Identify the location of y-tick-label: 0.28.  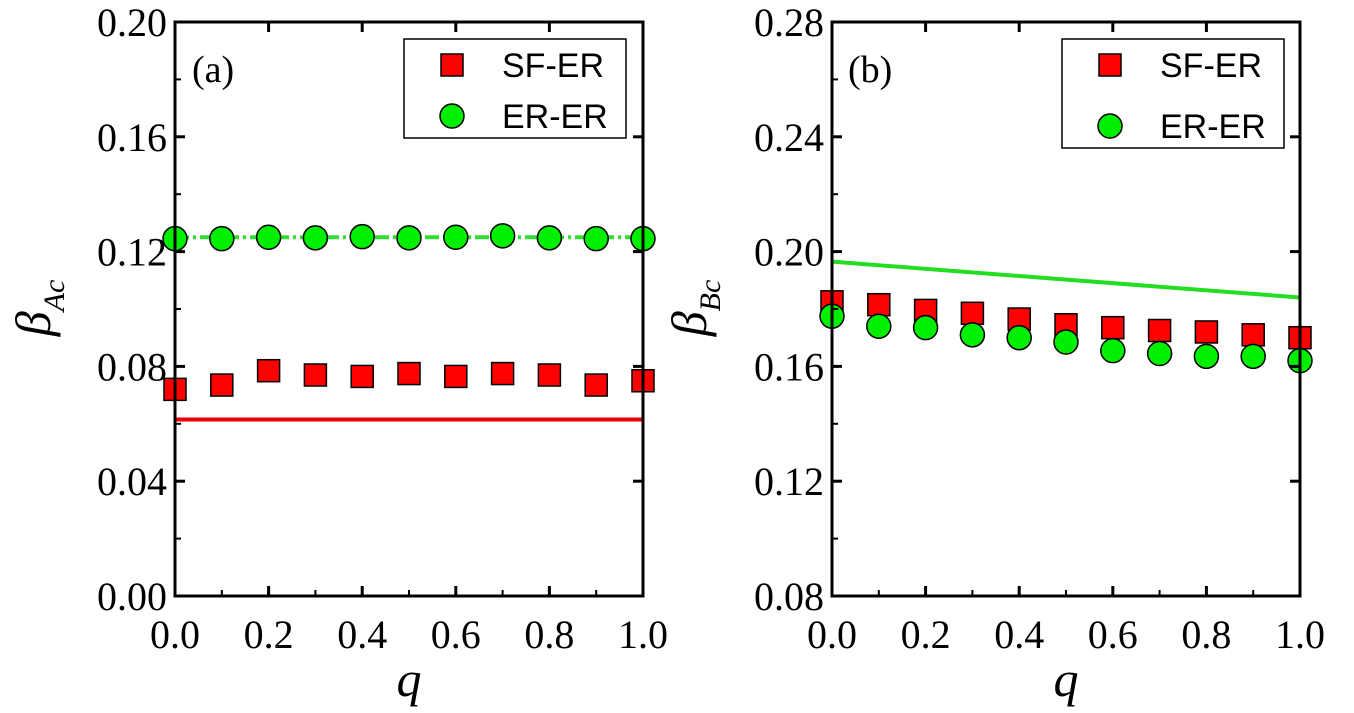
(789, 22).